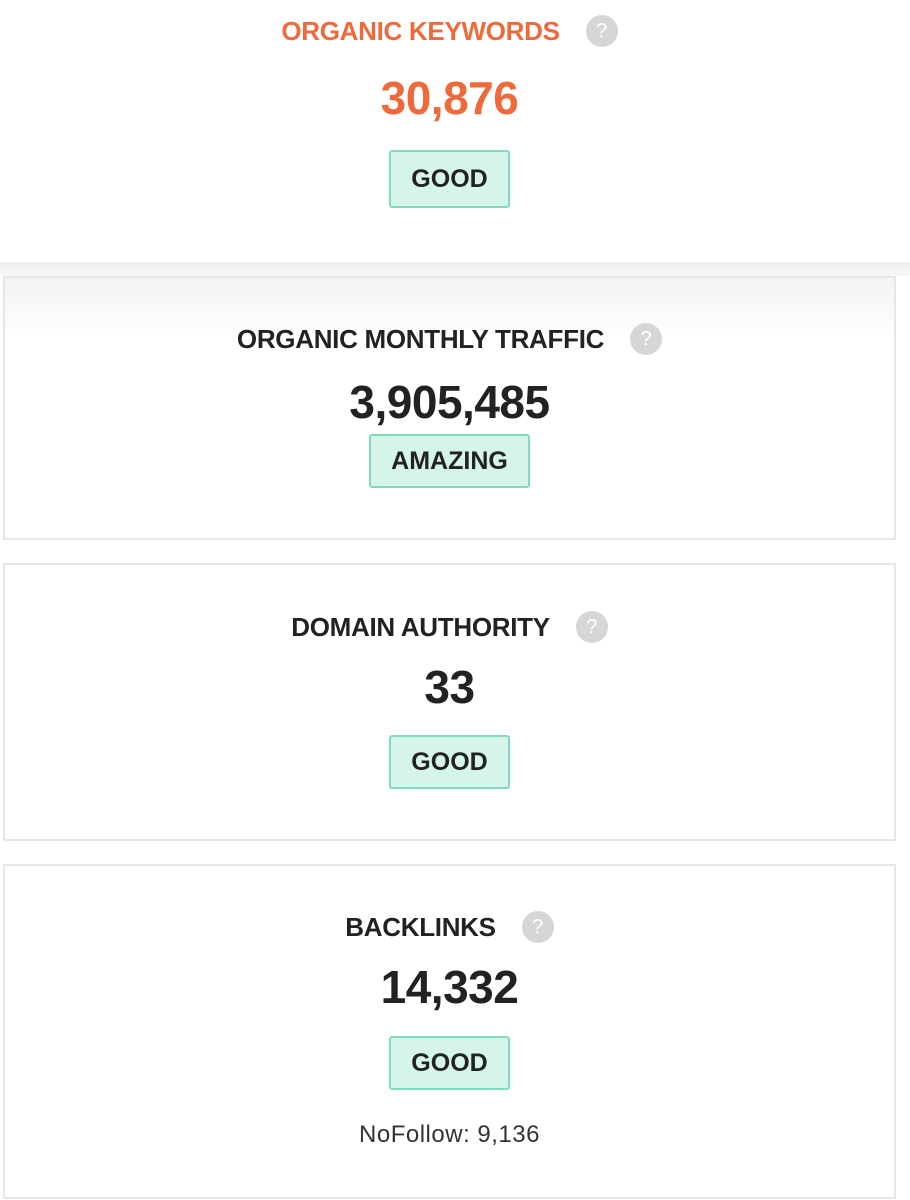  I want to click on card-title: ORGANIC KEYWORDS, so click(420, 30).